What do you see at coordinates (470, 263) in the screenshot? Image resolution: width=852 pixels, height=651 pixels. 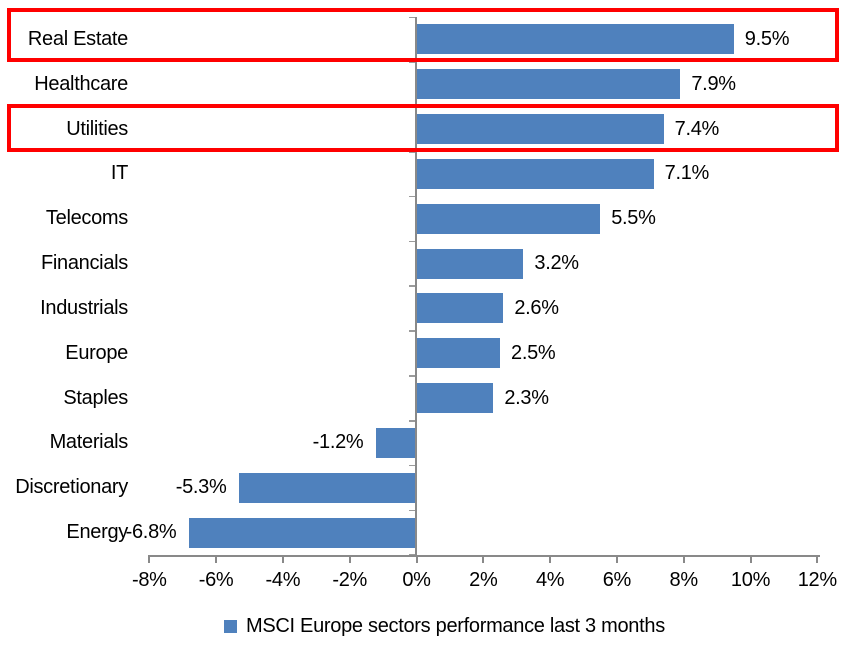 I see `bar-financials` at bounding box center [470, 263].